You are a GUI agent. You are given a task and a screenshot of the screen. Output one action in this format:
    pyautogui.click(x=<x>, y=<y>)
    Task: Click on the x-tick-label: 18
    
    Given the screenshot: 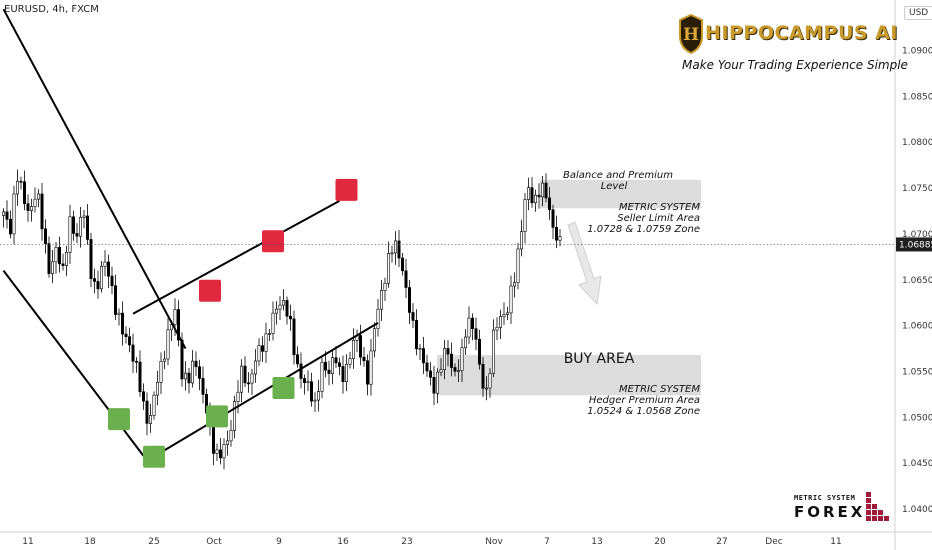 What is the action you would take?
    pyautogui.click(x=90, y=542)
    